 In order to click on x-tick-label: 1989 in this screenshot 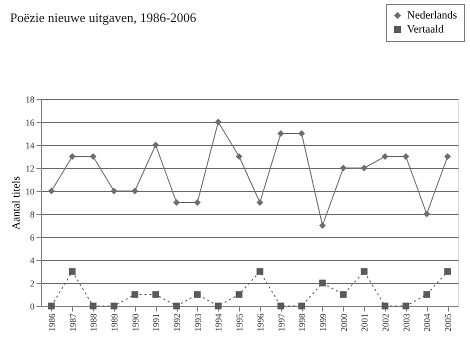, I will do `click(114, 322)`.